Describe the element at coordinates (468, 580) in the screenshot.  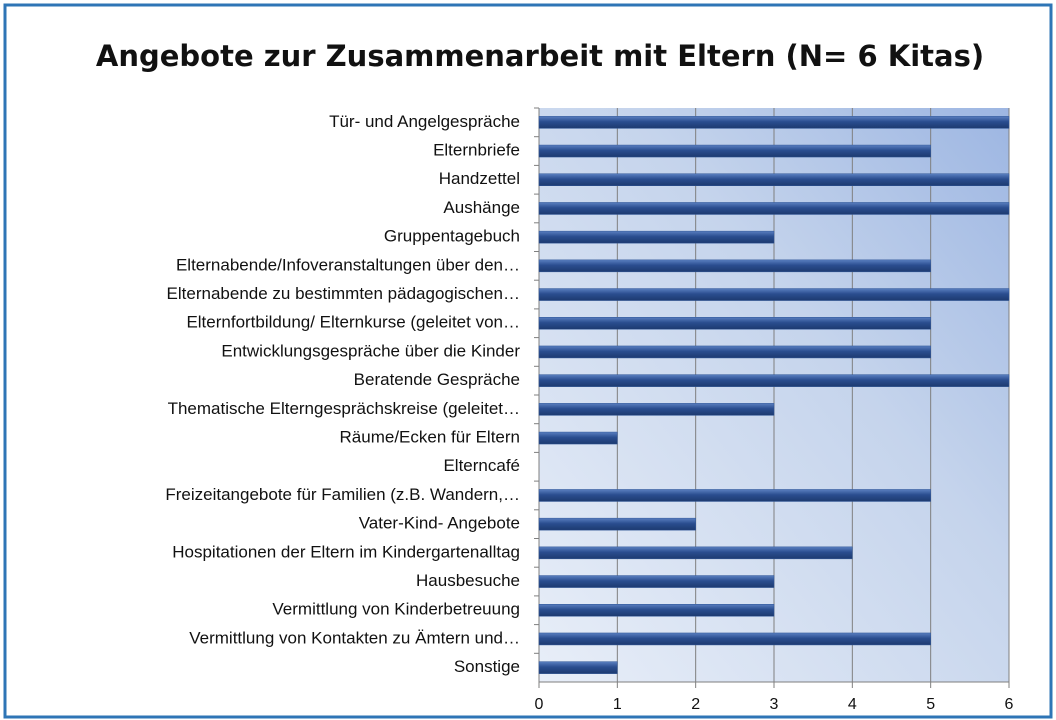
I see `y-tick-label: Hausbesuche` at that location.